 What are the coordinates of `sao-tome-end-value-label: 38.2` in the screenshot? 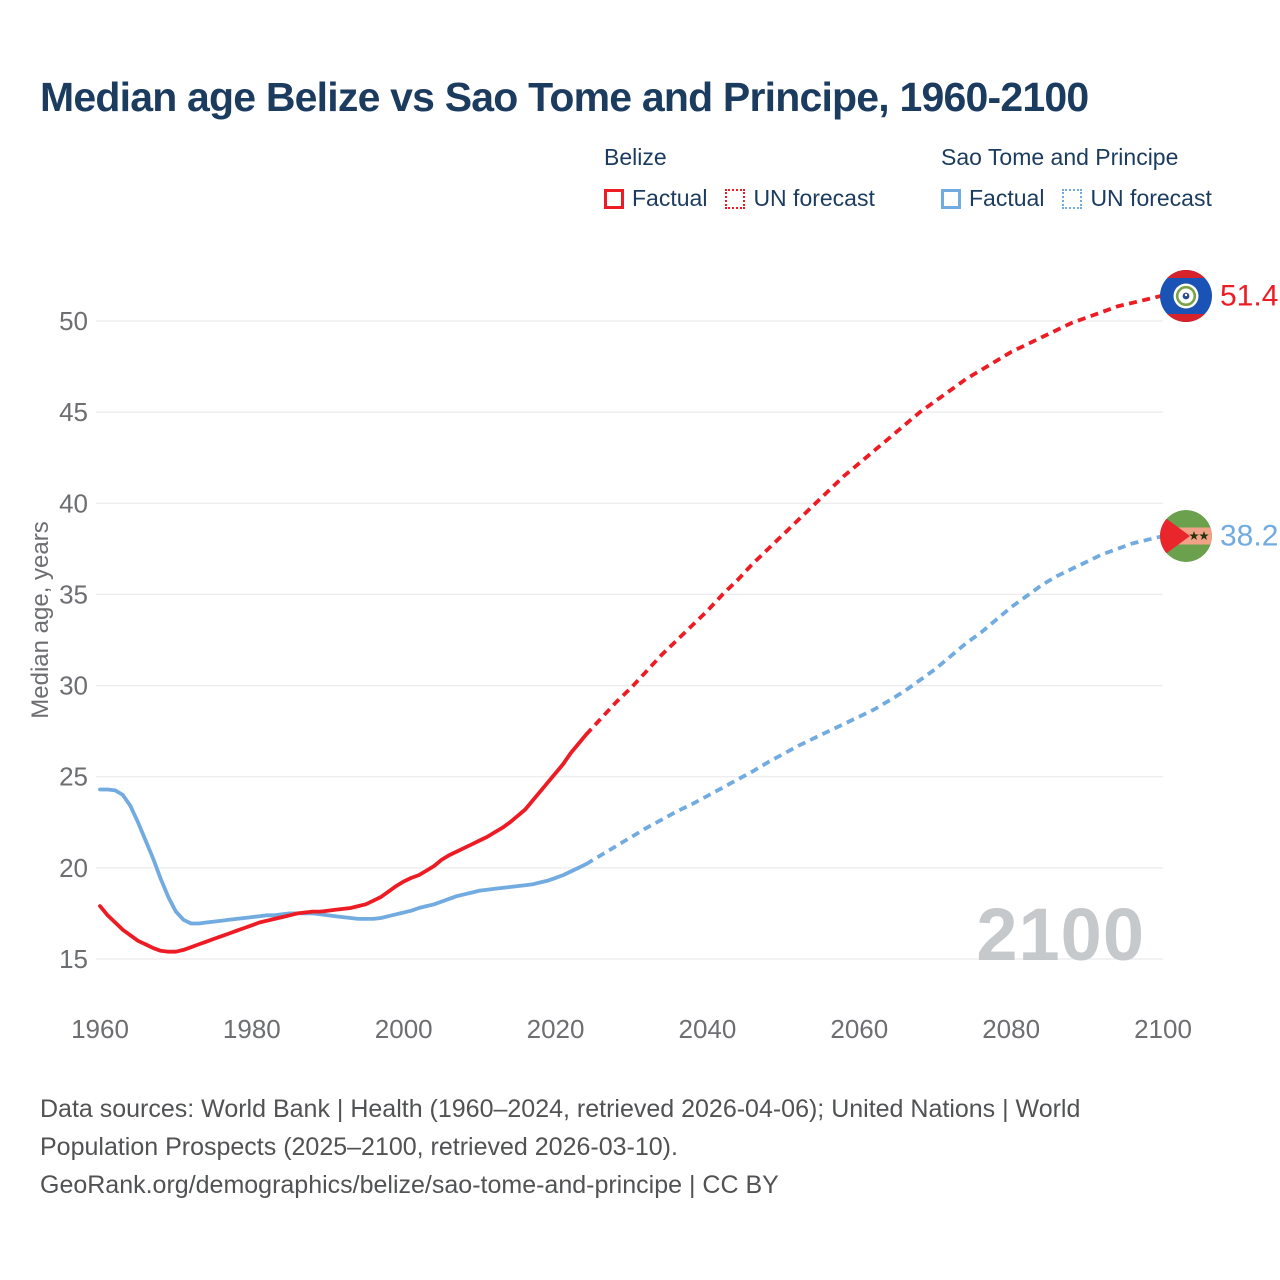 It's located at (1249, 536).